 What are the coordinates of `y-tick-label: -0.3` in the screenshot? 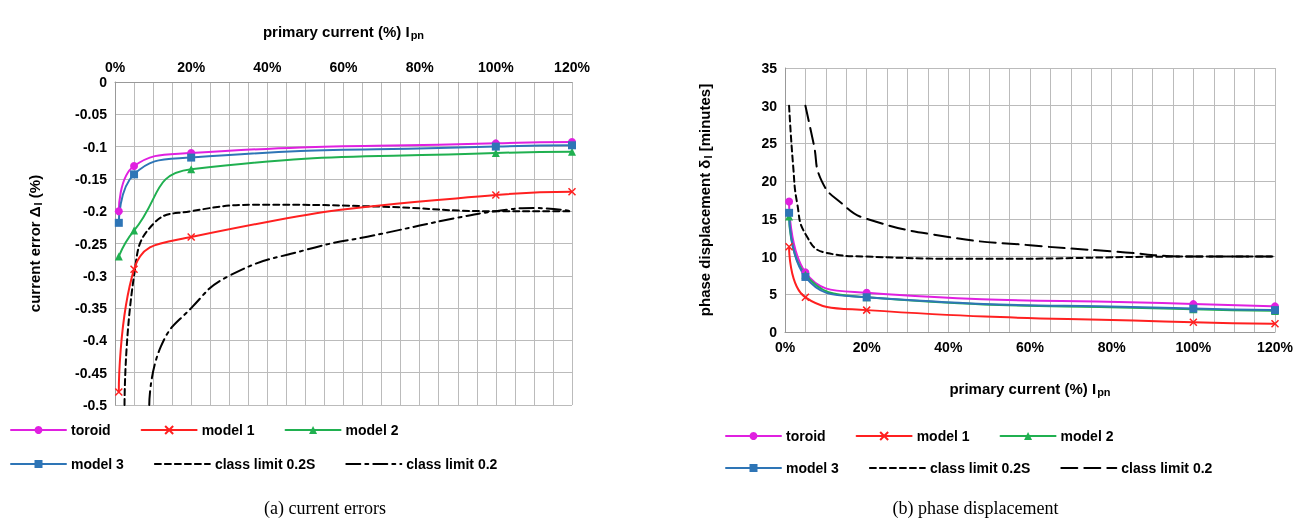 It's located at (95, 275).